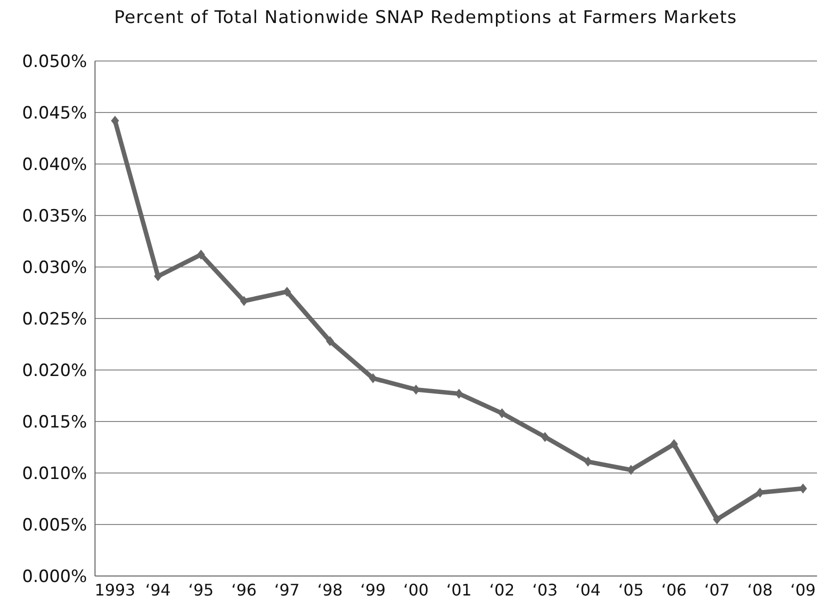 The height and width of the screenshot is (615, 829). Describe the element at coordinates (54, 62) in the screenshot. I see `y-tick-label: 0.050%` at that location.